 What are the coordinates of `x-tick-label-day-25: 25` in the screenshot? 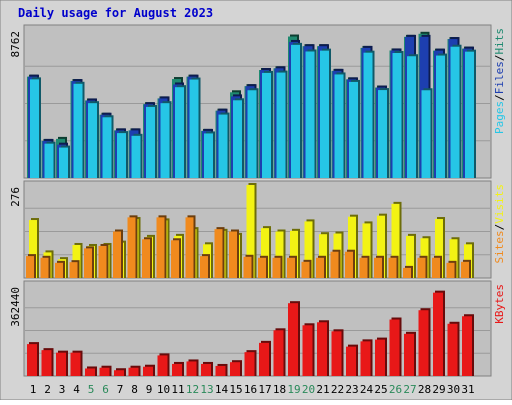 It's located at (380, 389).